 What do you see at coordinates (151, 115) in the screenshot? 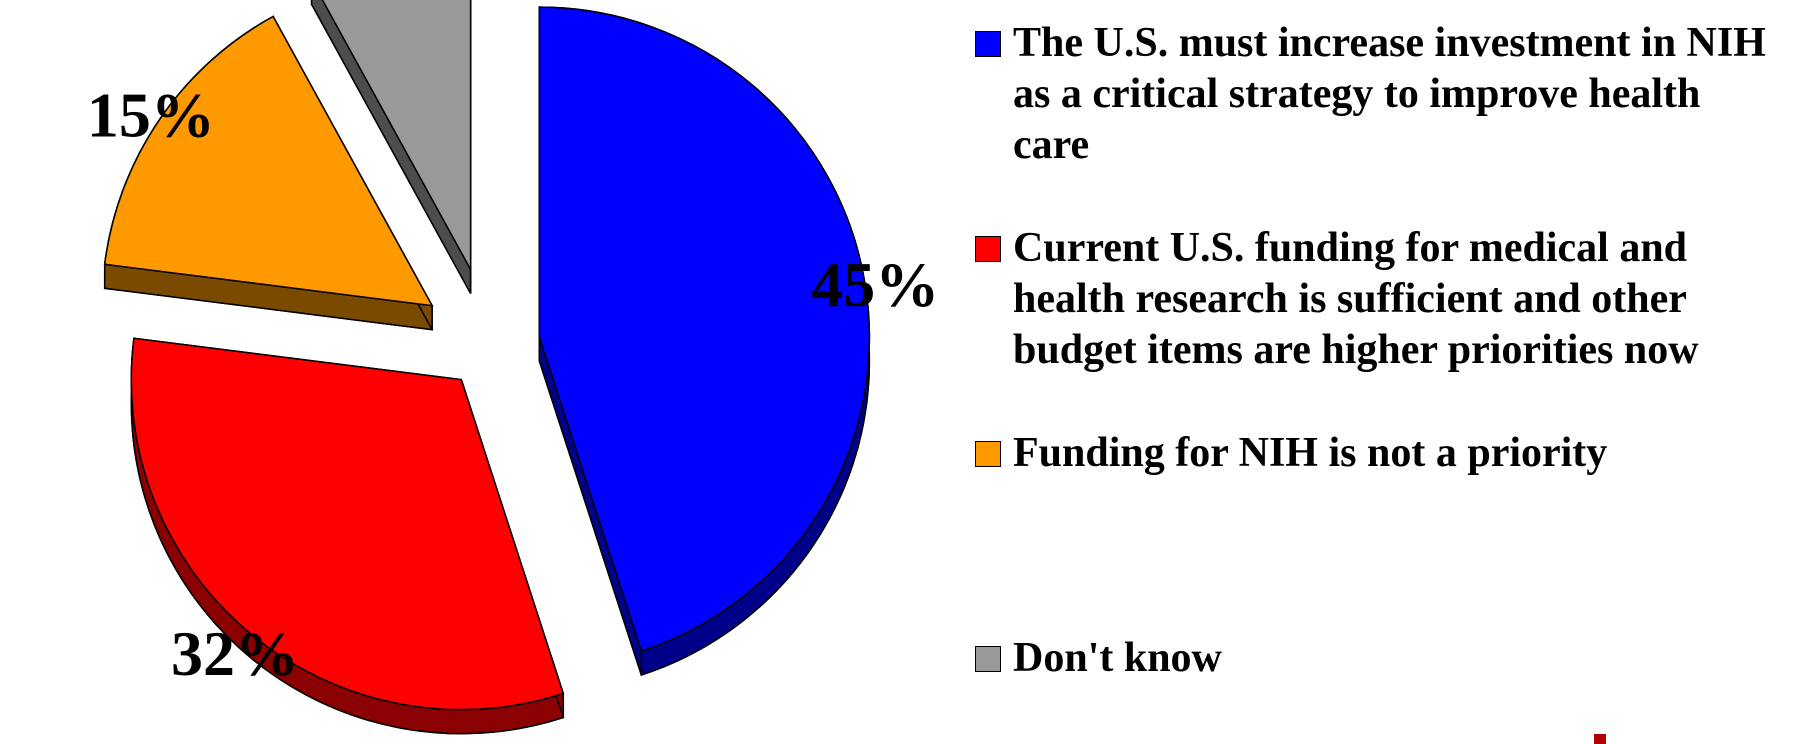
I see `pie-label-not-priority: 15%` at bounding box center [151, 115].